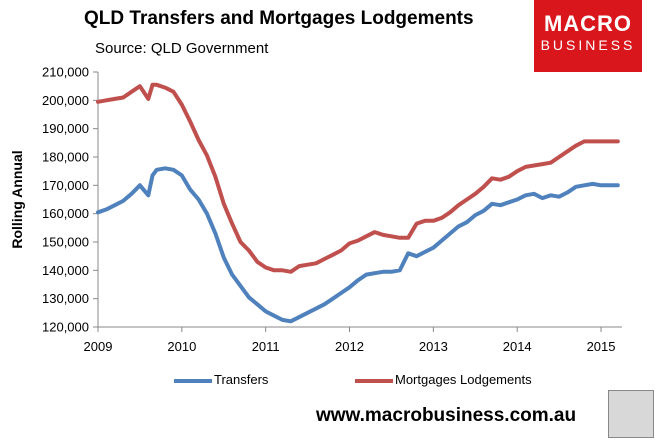  I want to click on x-tick-label: 2012, so click(349, 346).